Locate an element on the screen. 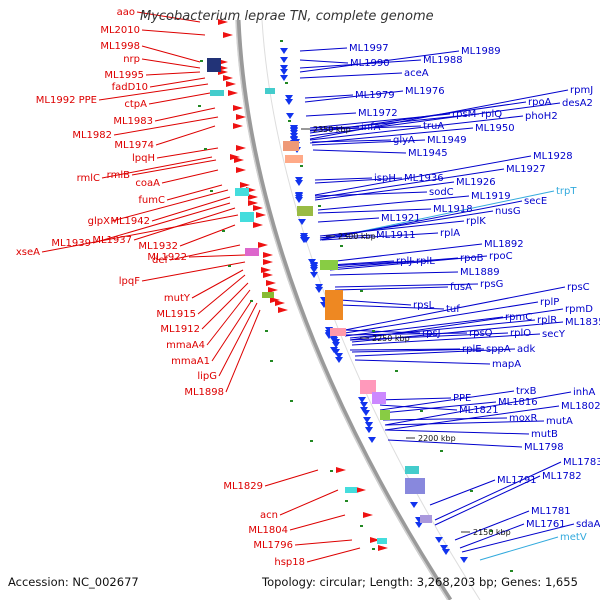  gene-label-right: ML1927 is located at coordinates (526, 169).